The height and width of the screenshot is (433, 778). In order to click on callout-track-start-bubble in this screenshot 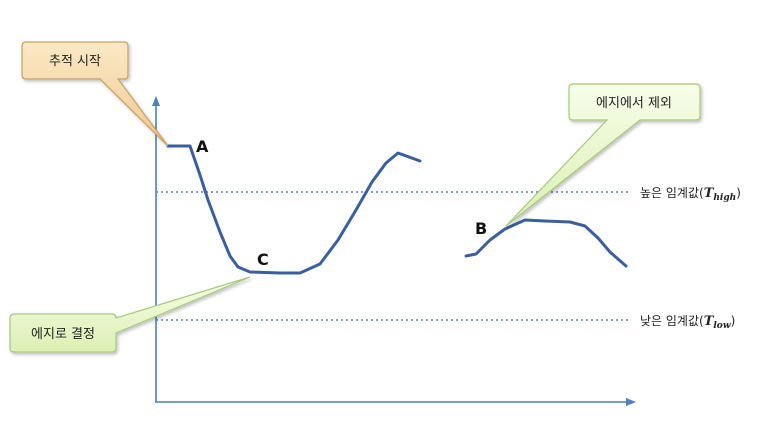, I will do `click(95, 94)`.